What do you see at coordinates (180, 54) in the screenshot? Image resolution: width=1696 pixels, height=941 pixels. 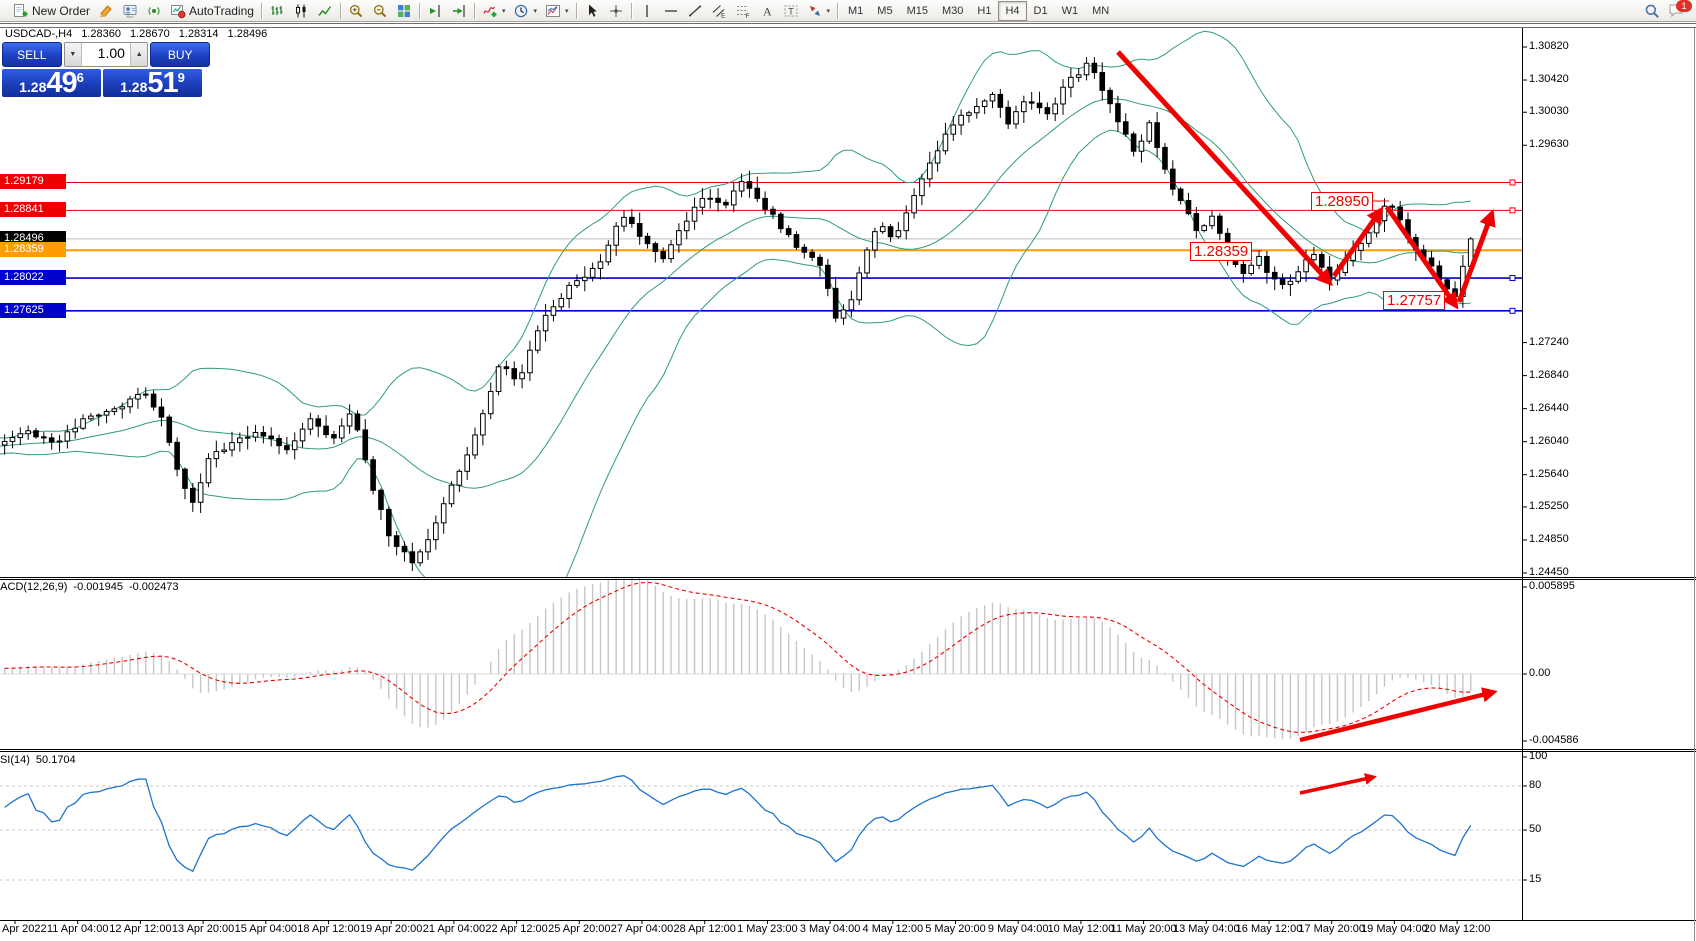 I see `buy-button: BUY` at bounding box center [180, 54].